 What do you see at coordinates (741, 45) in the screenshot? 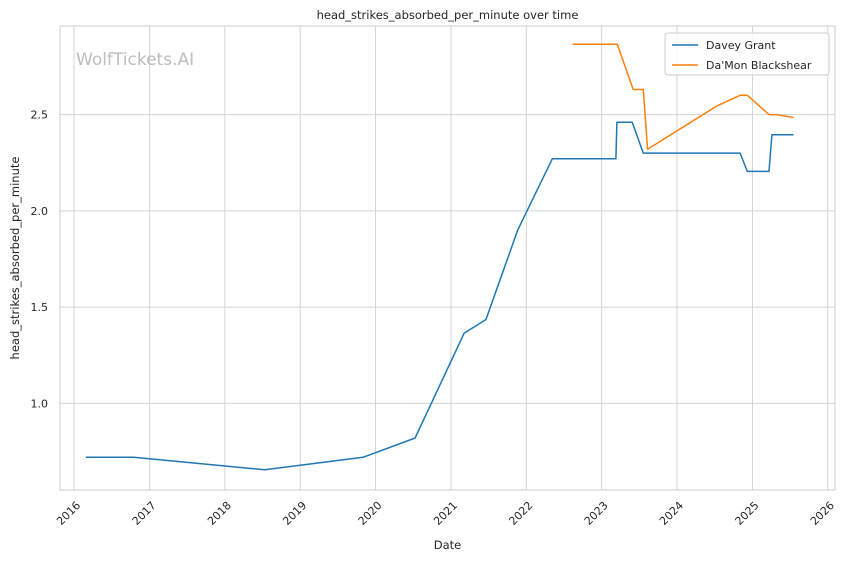
I see `legend-label-davey-grant: Davey Grant` at bounding box center [741, 45].